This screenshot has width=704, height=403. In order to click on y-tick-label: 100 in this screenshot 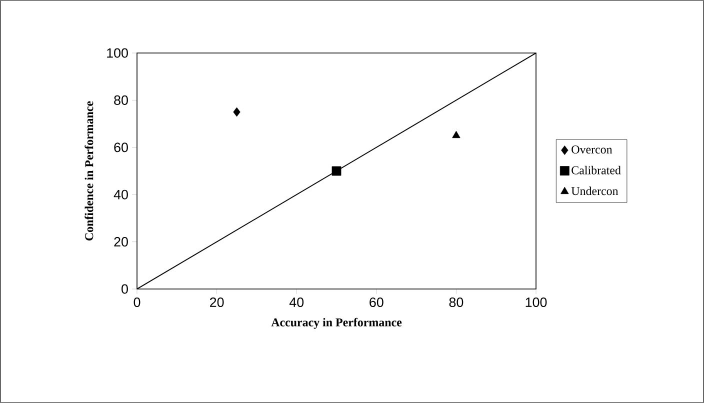, I will do `click(117, 53)`.